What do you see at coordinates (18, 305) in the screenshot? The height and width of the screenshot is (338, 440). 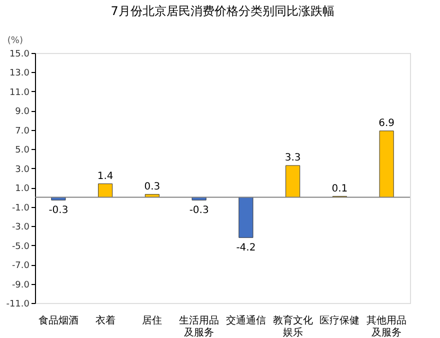 I see `y-tick-label: -11.0` at bounding box center [18, 305].